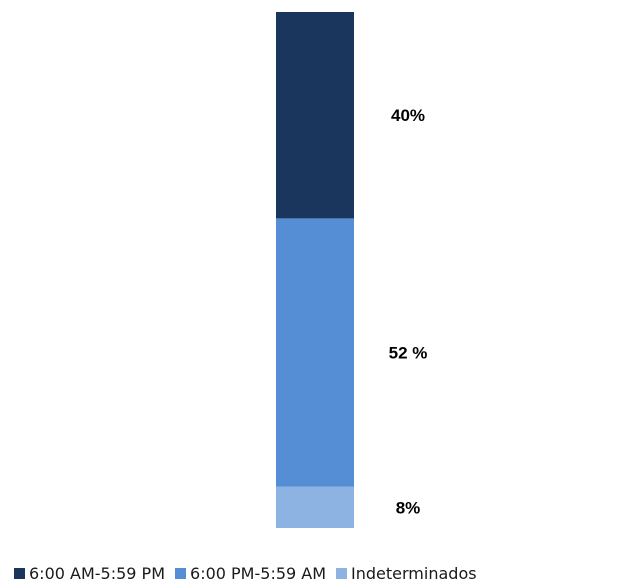  What do you see at coordinates (258, 573) in the screenshot?
I see `legend-label-6-00-pm-5-59-am: 6:00 PM-5:59 AM` at bounding box center [258, 573].